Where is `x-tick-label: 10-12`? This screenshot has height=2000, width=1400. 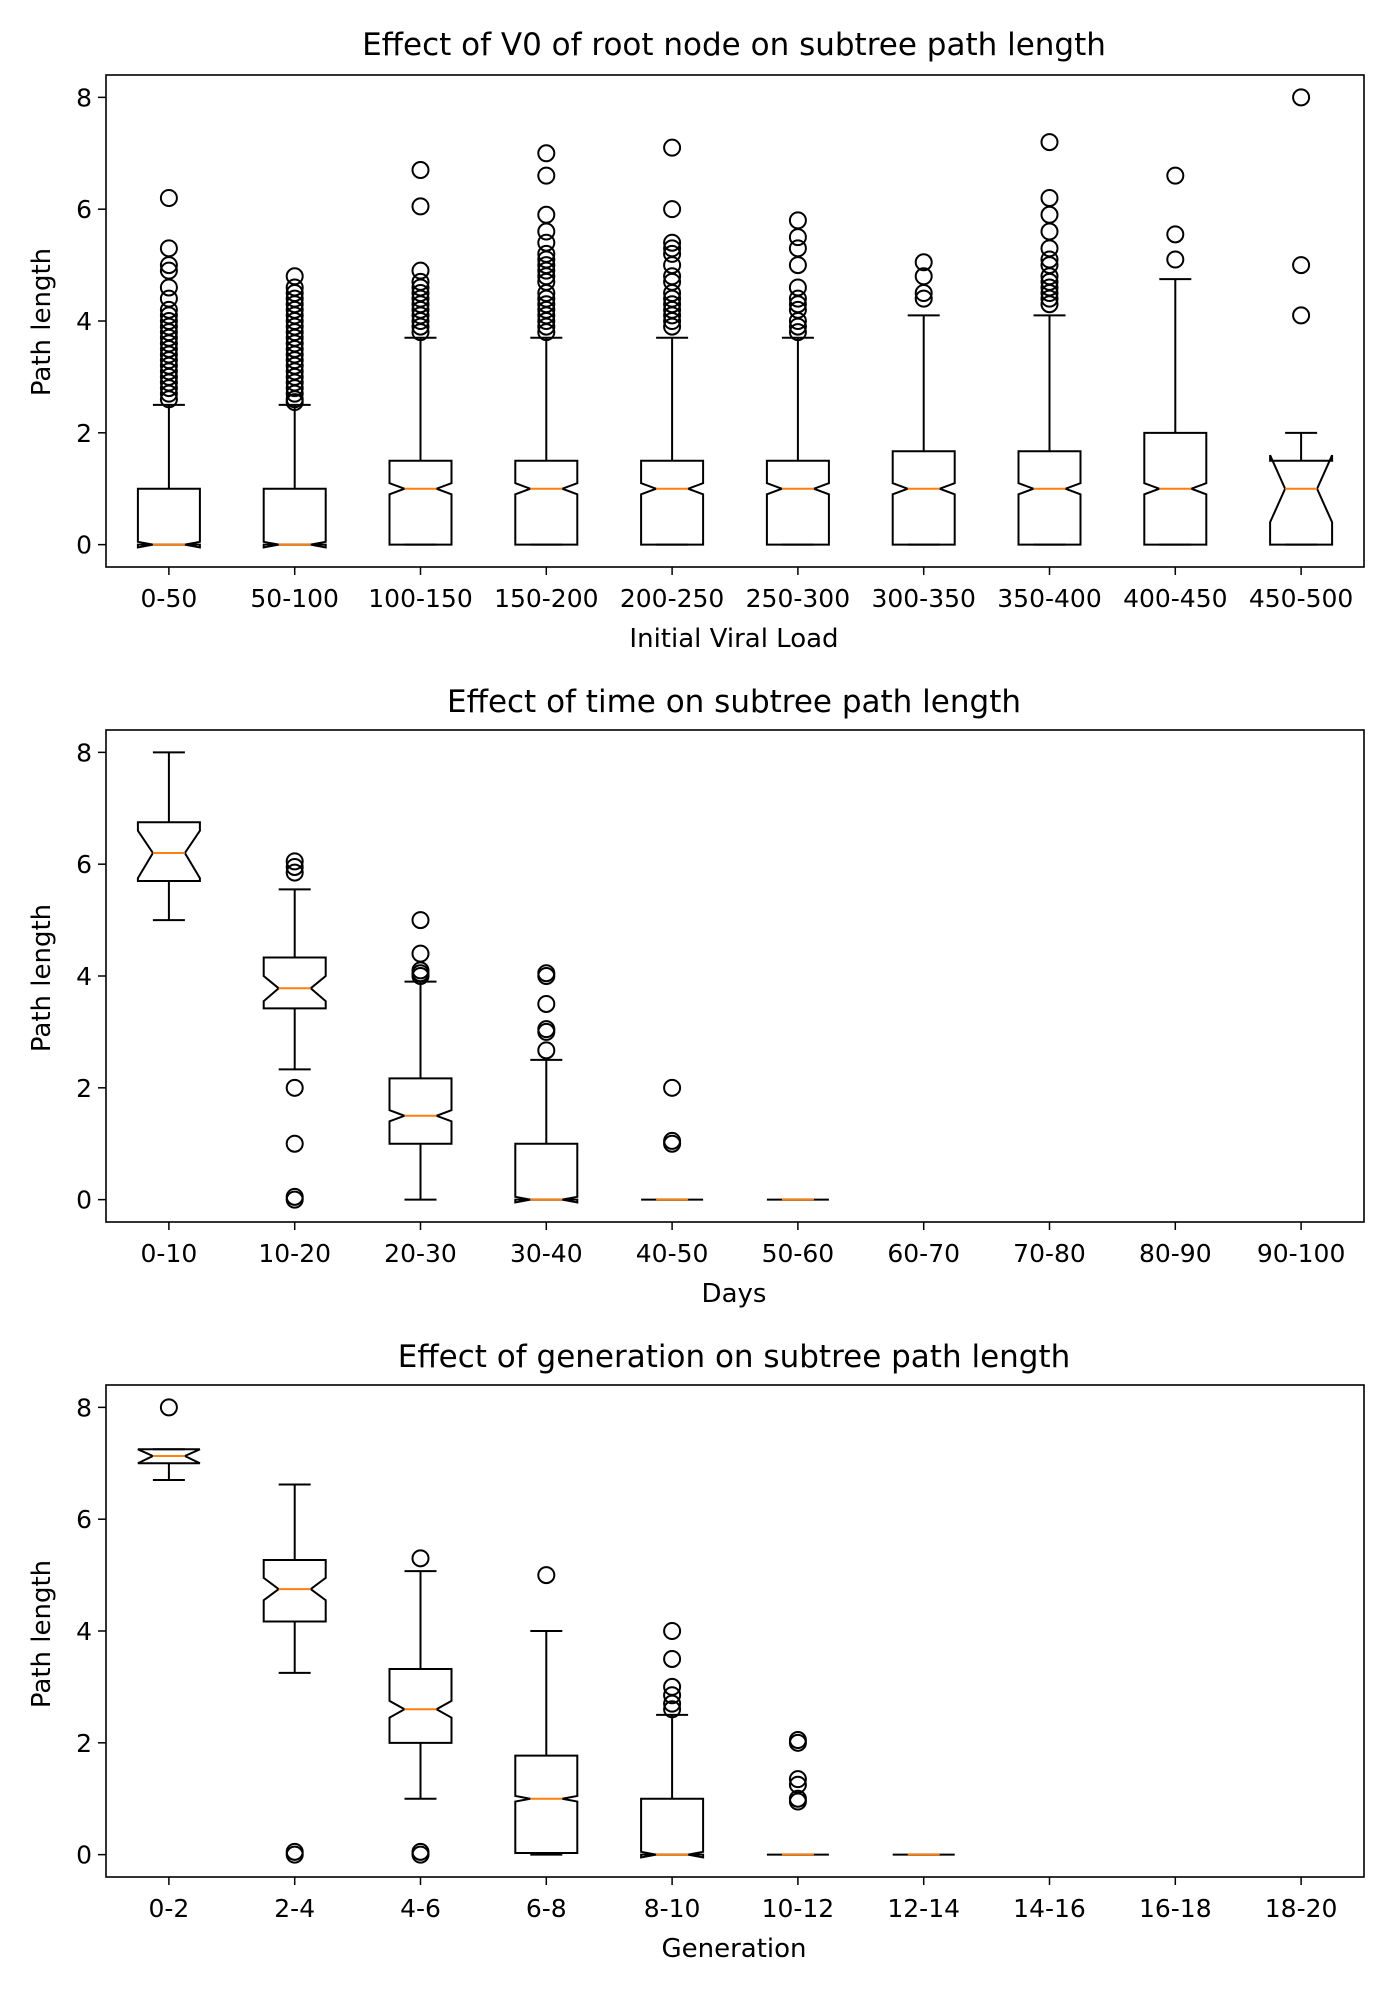
x-tick-label: 10-12 is located at coordinates (798, 1908).